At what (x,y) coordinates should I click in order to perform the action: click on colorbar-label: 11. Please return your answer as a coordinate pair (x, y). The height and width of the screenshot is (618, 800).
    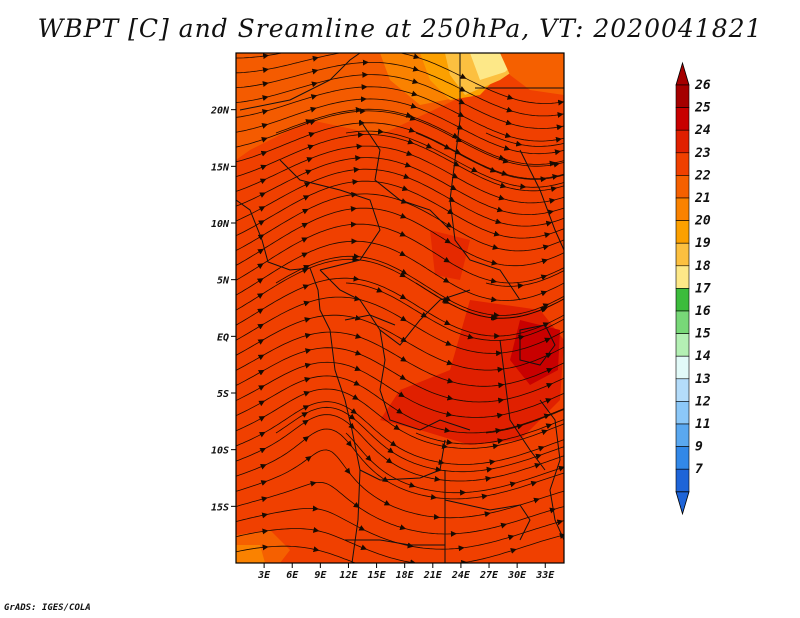
    Looking at the image, I should click on (703, 424).